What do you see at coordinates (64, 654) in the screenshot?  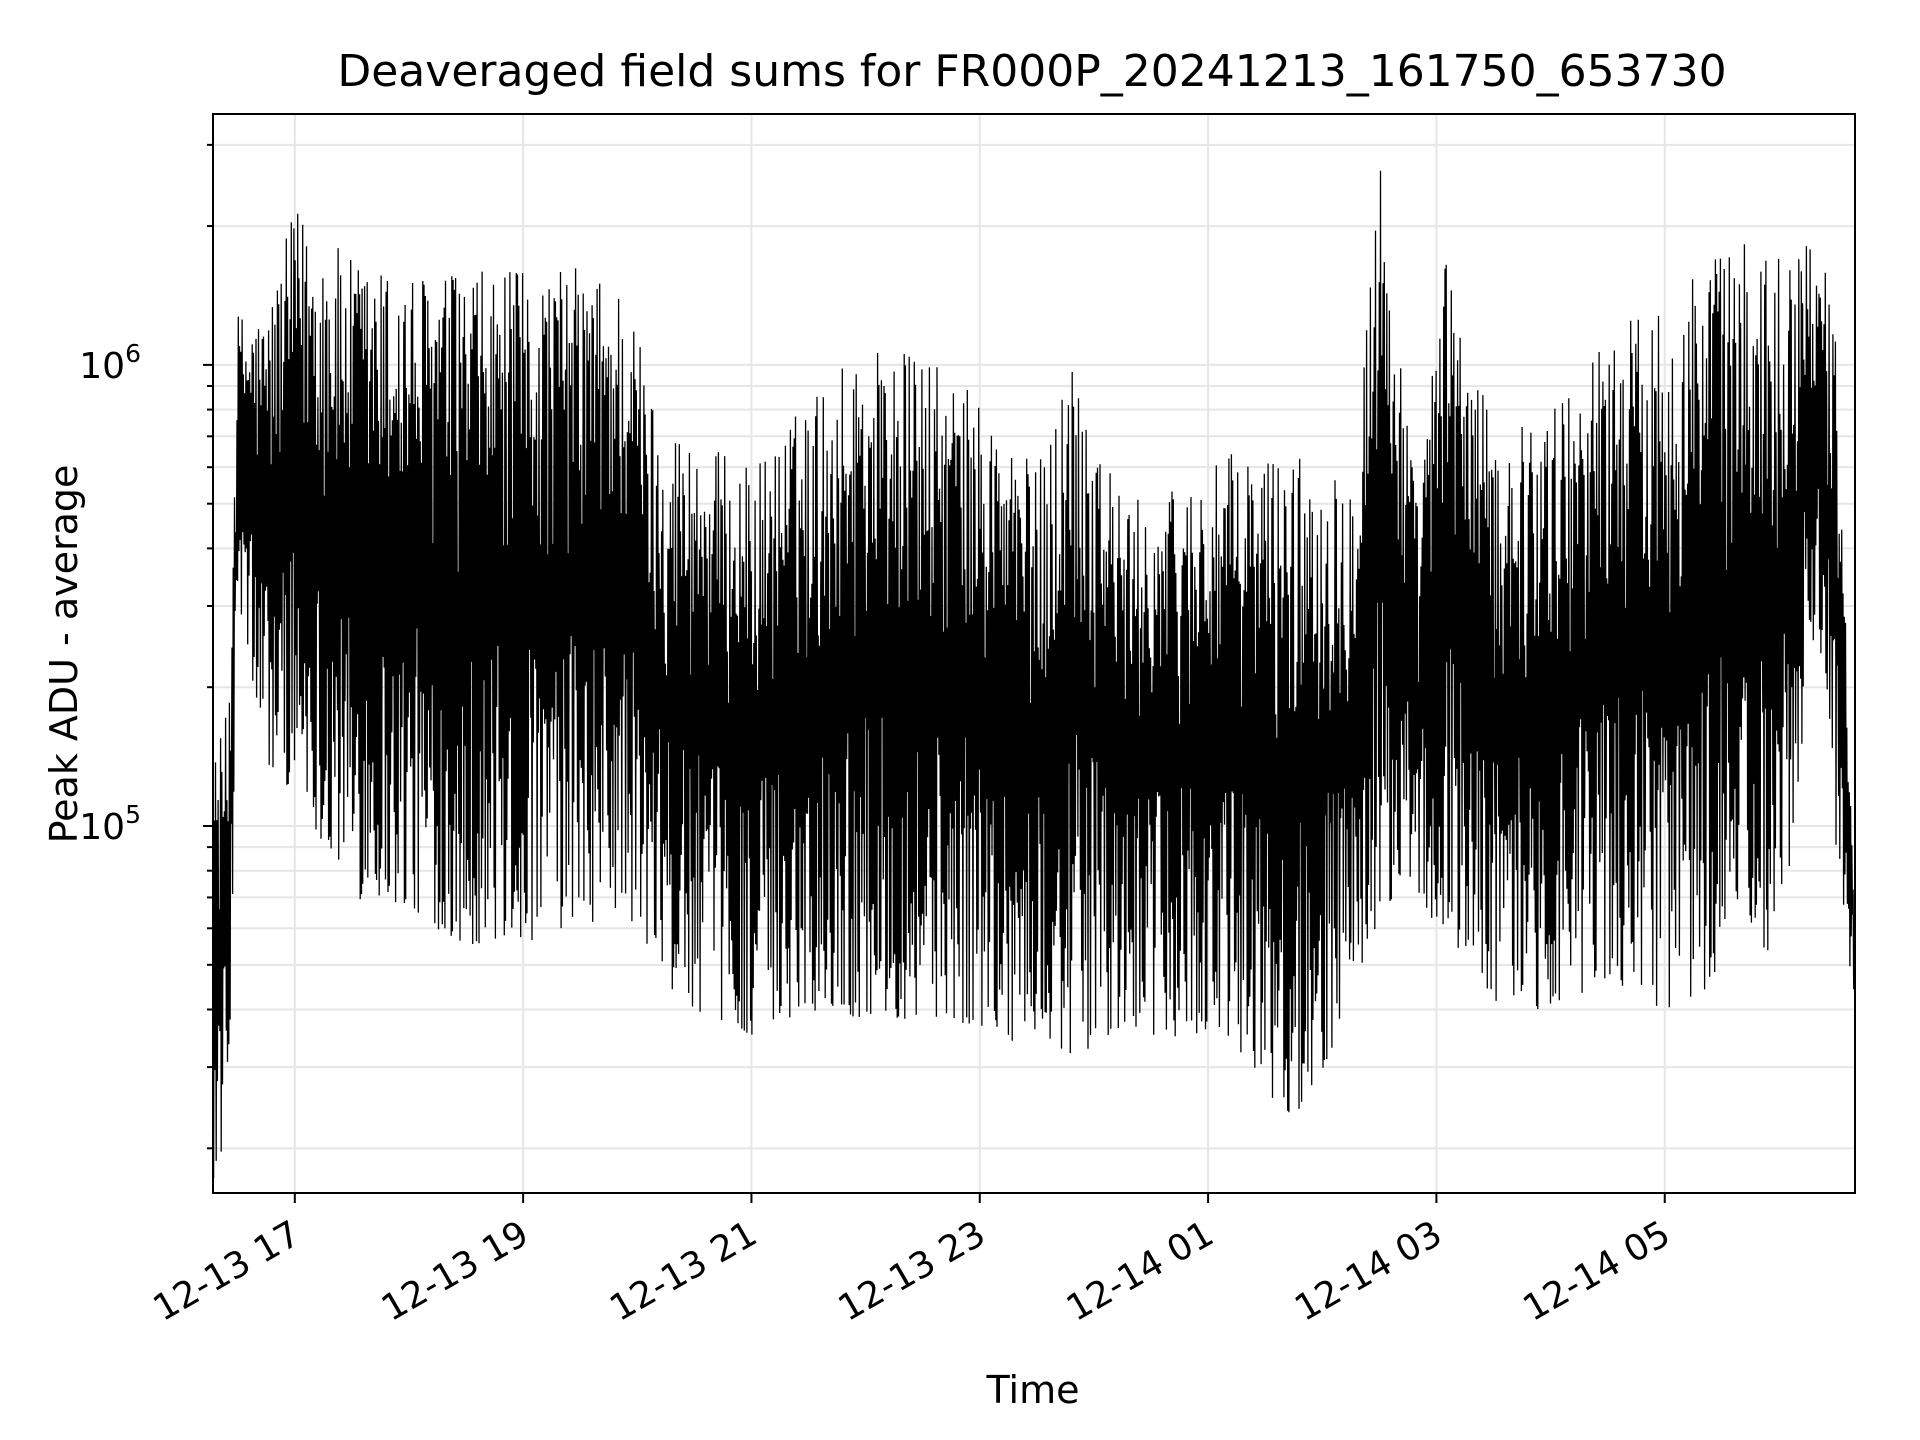 I see `y-axis-label: Peak ADU - average` at bounding box center [64, 654].